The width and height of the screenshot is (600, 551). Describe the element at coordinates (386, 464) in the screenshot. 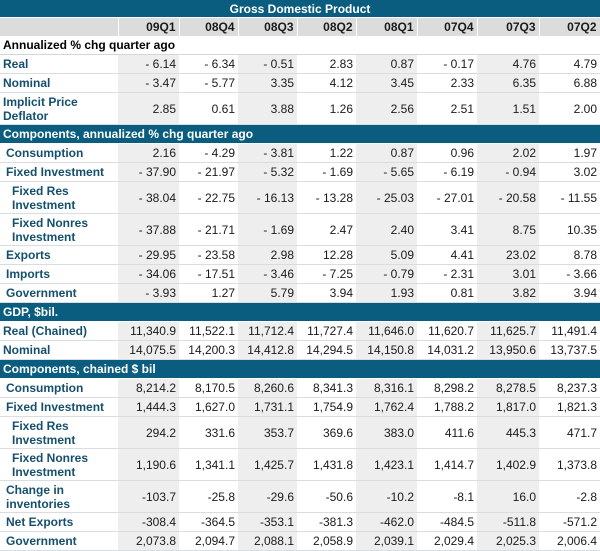

I see `table-cell: 1,423.1` at that location.